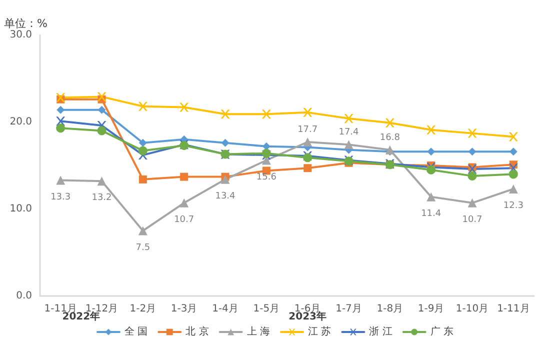 The image size is (550, 344). What do you see at coordinates (197, 332) in the screenshot?
I see `legend-label: 北 京` at bounding box center [197, 332].